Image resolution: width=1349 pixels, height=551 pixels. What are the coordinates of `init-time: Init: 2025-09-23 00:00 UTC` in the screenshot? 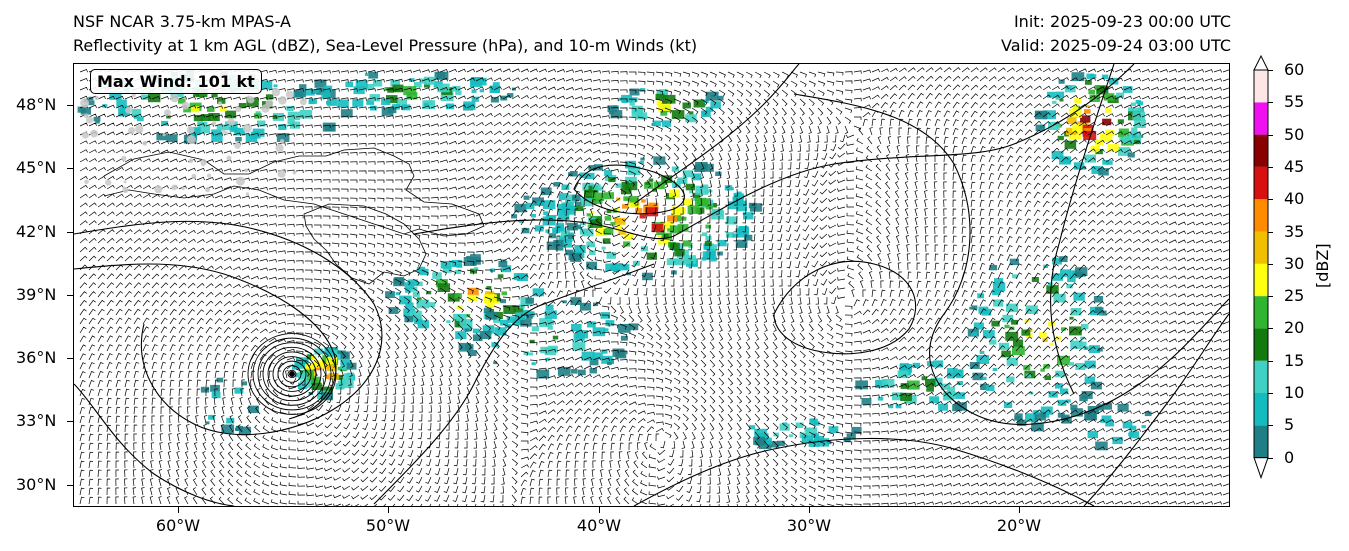 It's located at (1122, 21).